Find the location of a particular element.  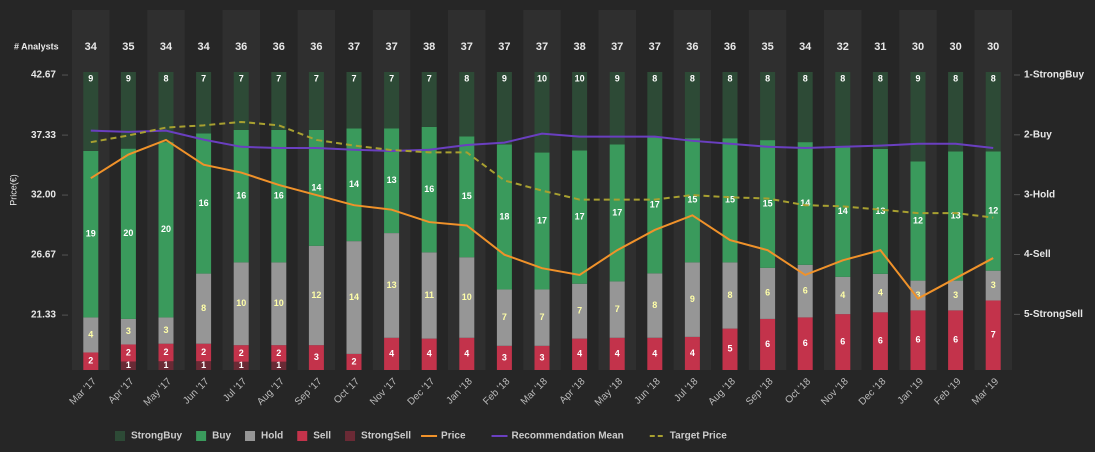

bar-label: 18 is located at coordinates (504, 216).